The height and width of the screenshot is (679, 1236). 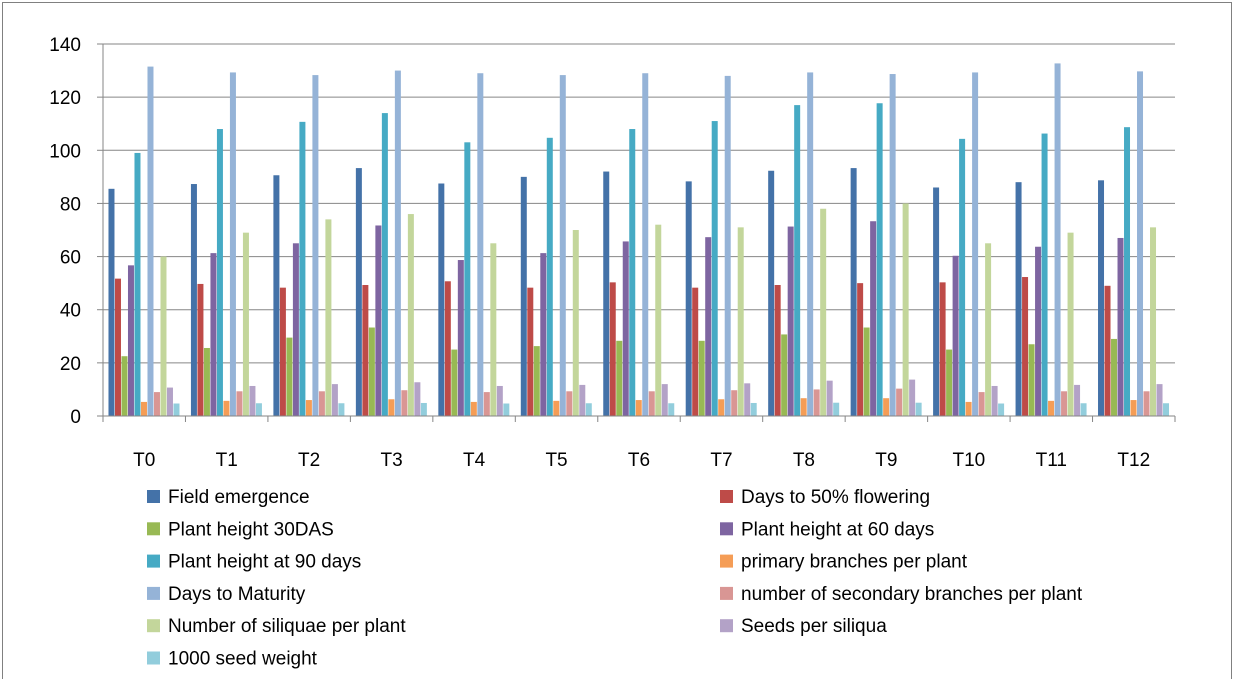 I want to click on y-tick-label: 80, so click(x=70, y=204).